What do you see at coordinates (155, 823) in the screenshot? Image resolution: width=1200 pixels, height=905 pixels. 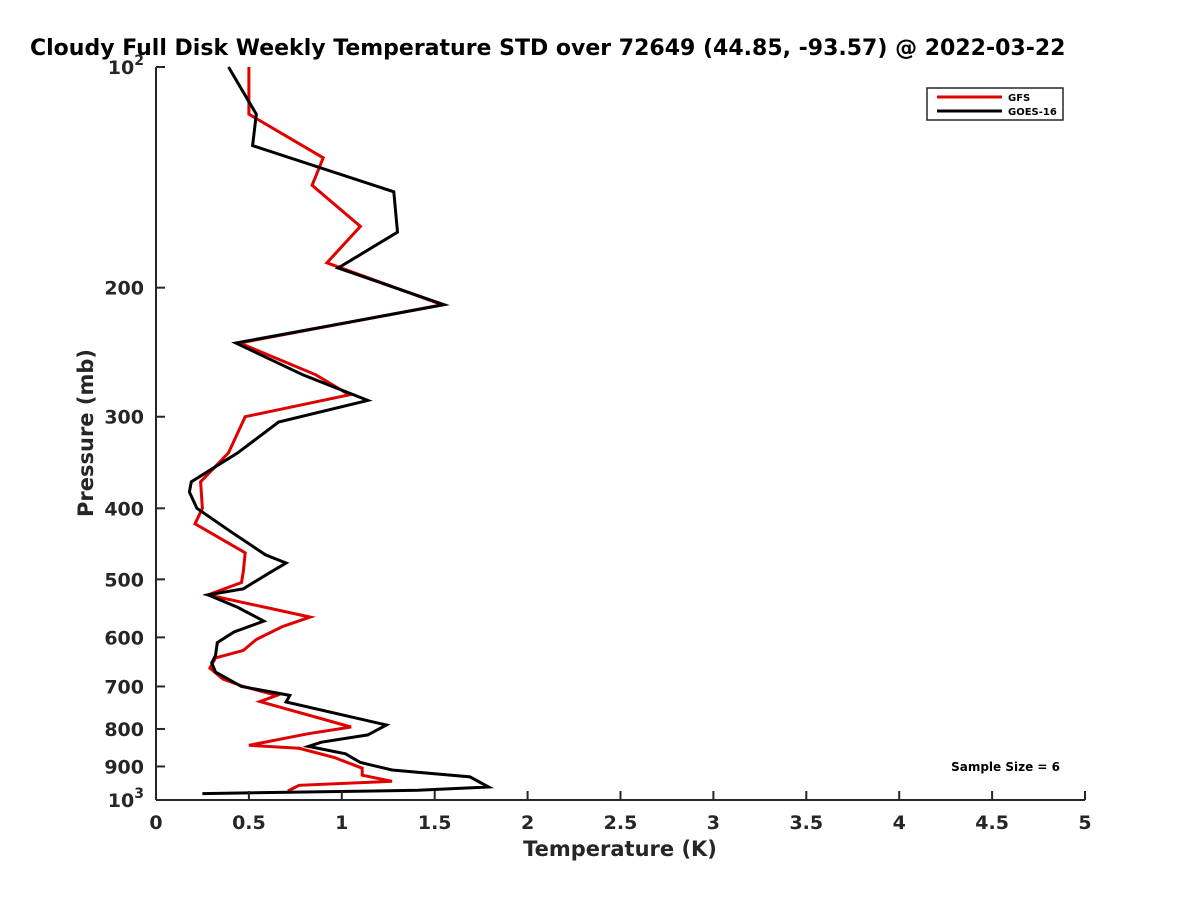 I see `x-tick-label: 0` at bounding box center [155, 823].